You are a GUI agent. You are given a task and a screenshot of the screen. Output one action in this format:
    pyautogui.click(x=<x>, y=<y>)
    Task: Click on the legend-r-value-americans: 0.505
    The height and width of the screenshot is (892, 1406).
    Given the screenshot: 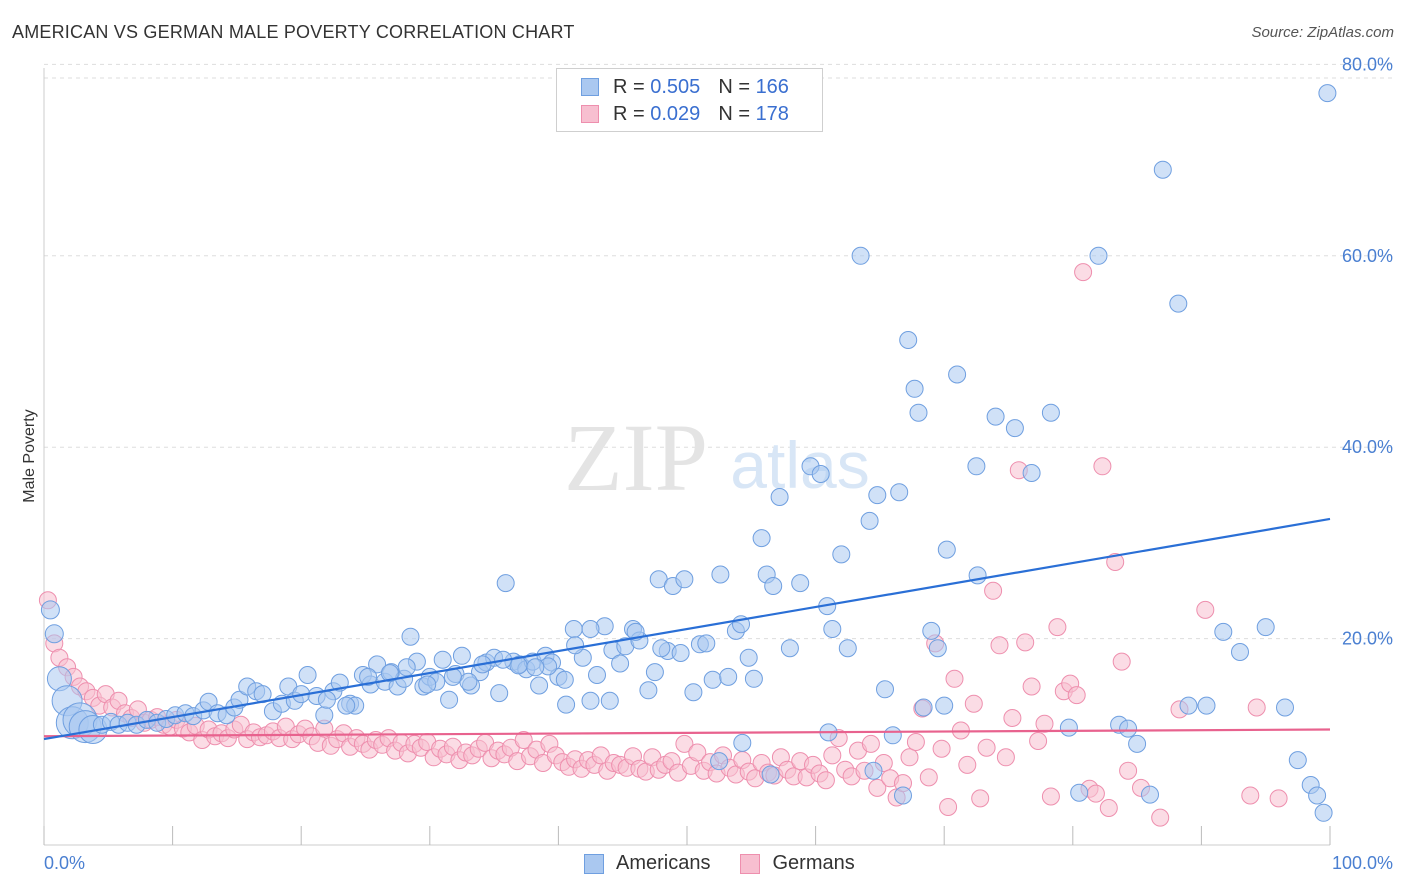 What is the action you would take?
    pyautogui.click(x=675, y=86)
    